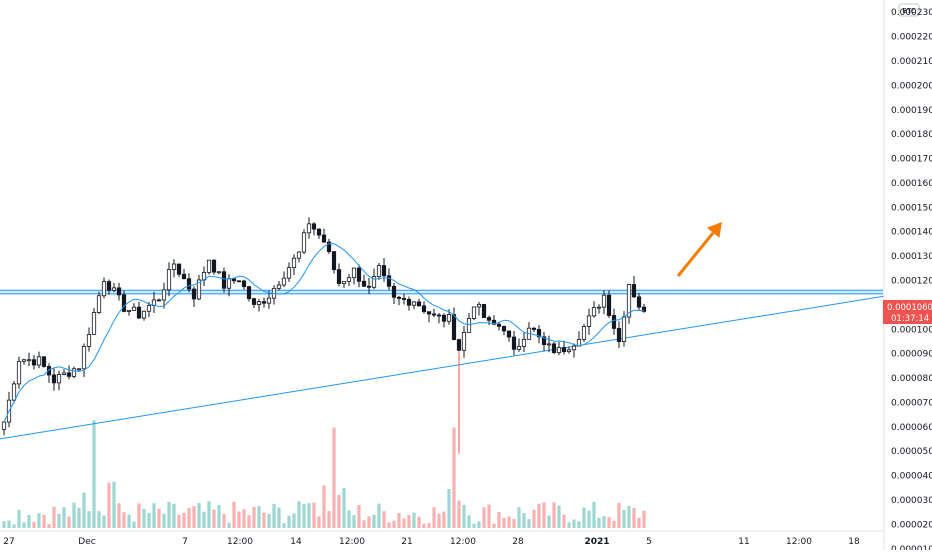 This screenshot has height=554, width=932. Describe the element at coordinates (907, 312) in the screenshot. I see `current-price-badge` at that location.